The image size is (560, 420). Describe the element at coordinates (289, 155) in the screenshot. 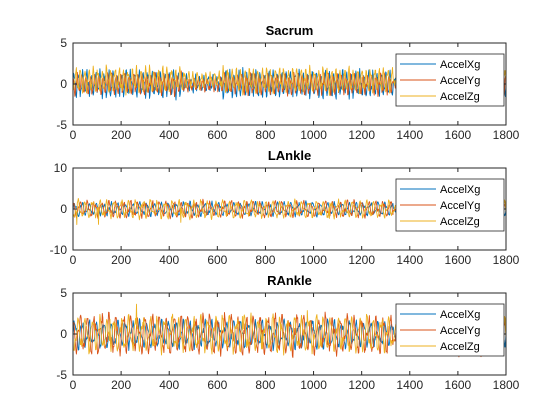

I see `subplot-title: LAnkle` at that location.